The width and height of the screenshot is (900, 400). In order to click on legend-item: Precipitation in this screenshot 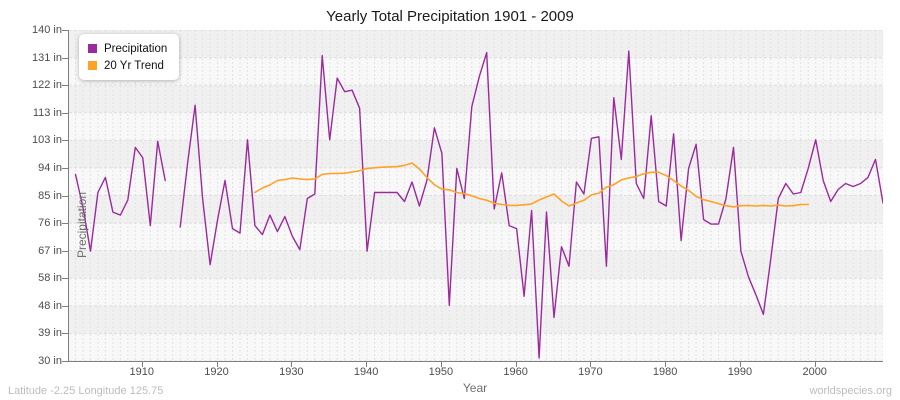, I will do `click(127, 48)`.